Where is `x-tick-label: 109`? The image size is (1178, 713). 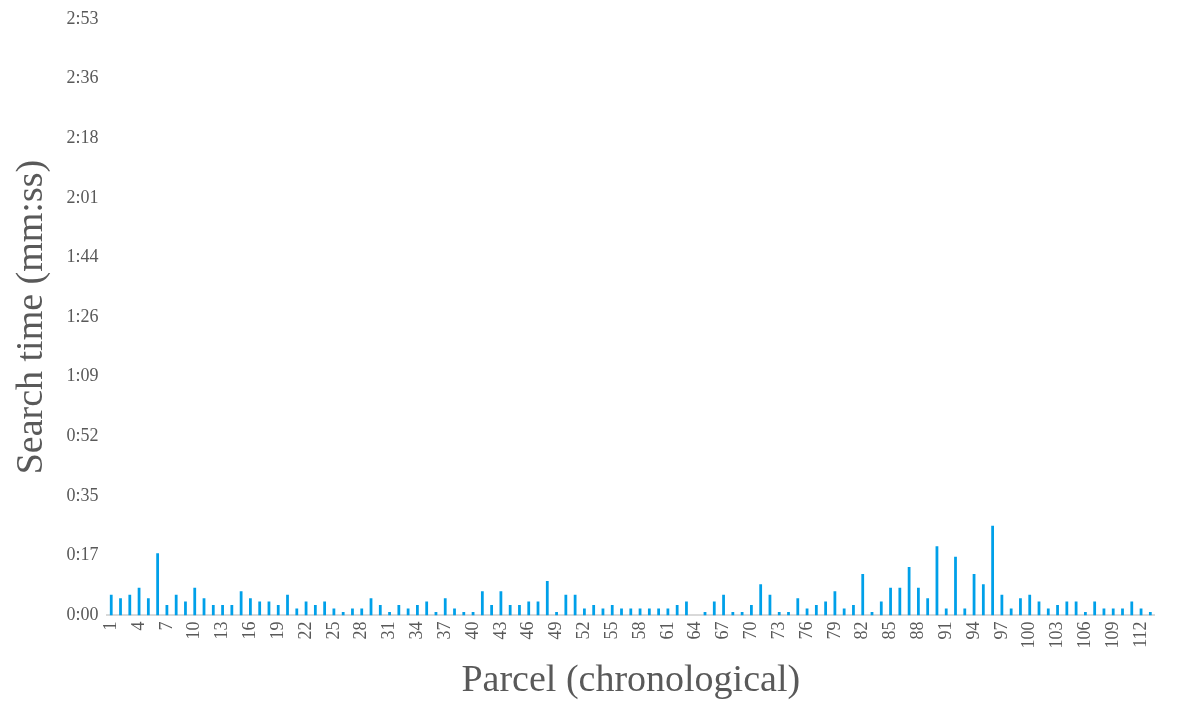 x-tick-label: 109 is located at coordinates (1111, 635).